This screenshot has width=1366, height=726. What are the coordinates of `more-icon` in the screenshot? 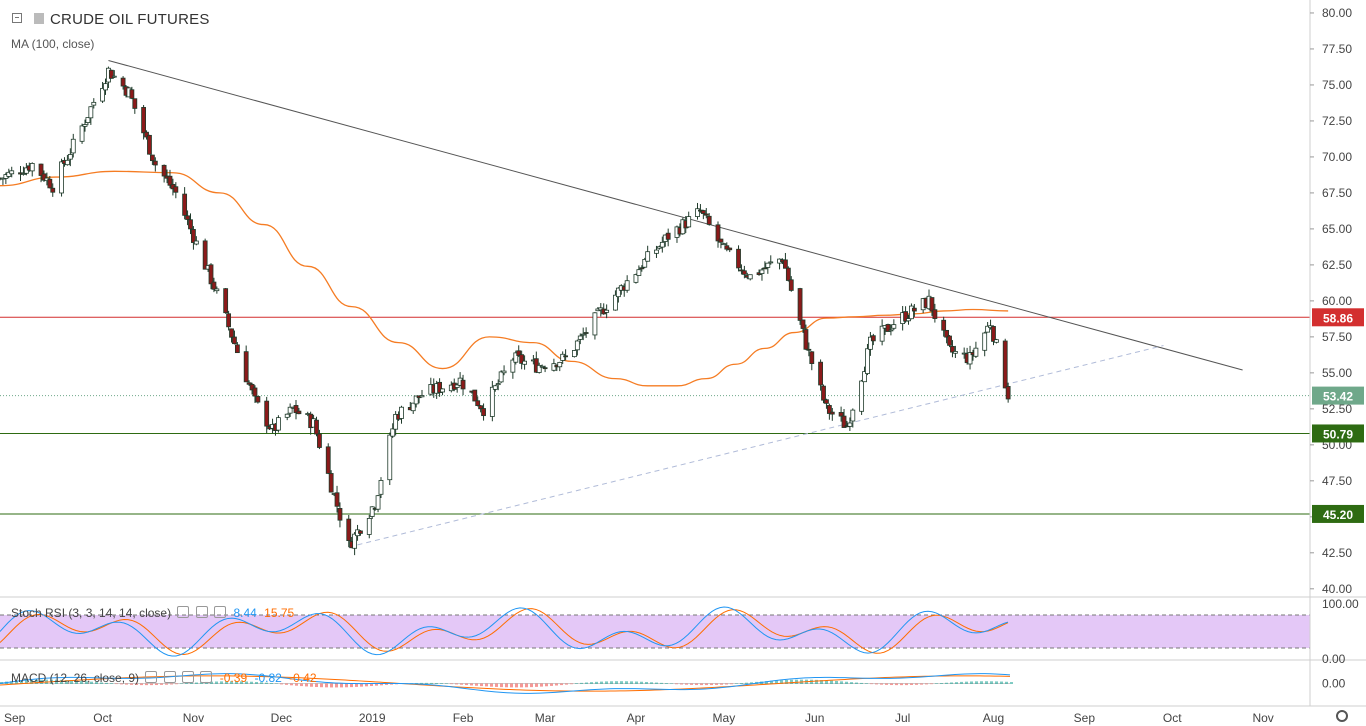 It's located at (188, 677).